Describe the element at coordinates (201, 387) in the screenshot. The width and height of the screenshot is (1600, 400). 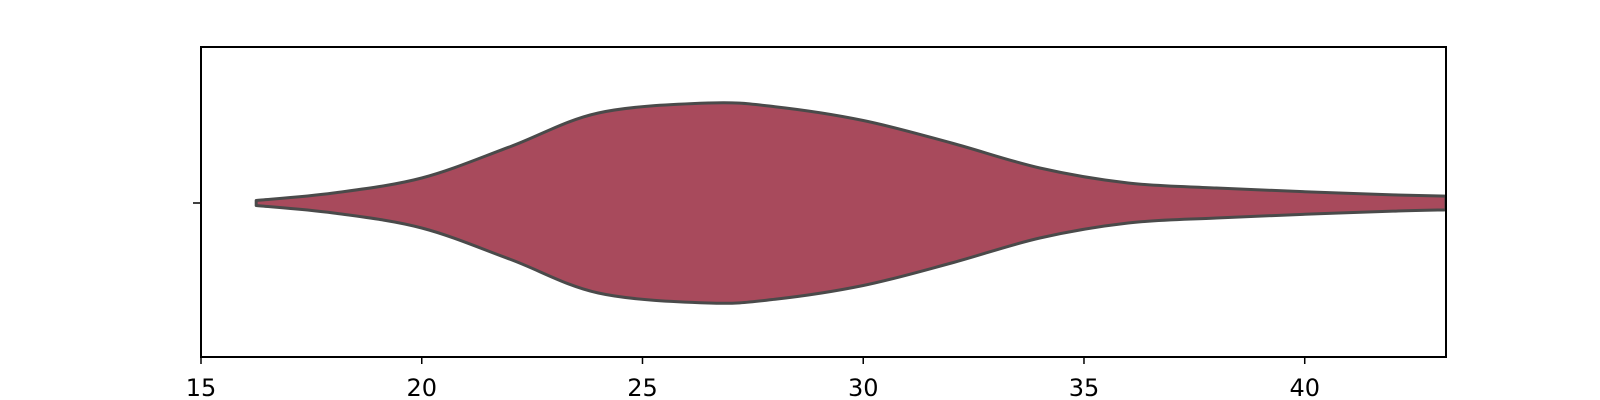
I see `x-tick-label-15: 15` at that location.